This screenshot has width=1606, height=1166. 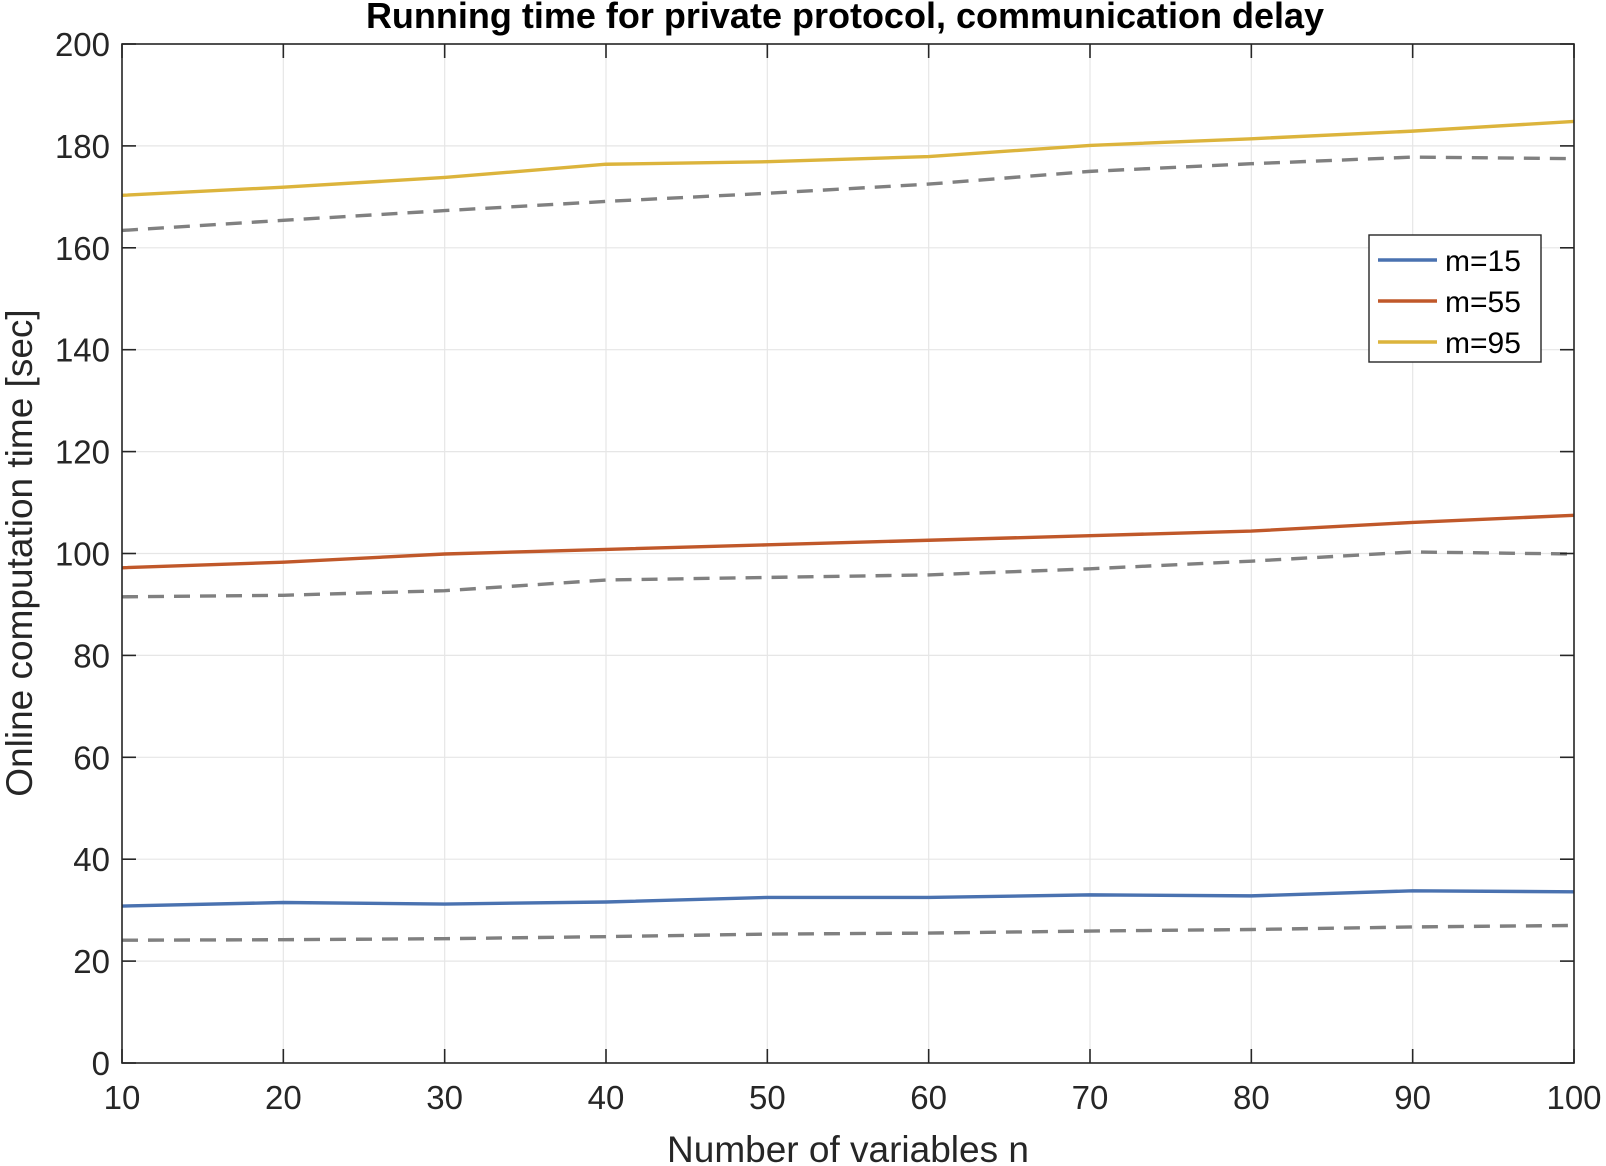 I want to click on x-tick-label: 40, so click(x=606, y=1097).